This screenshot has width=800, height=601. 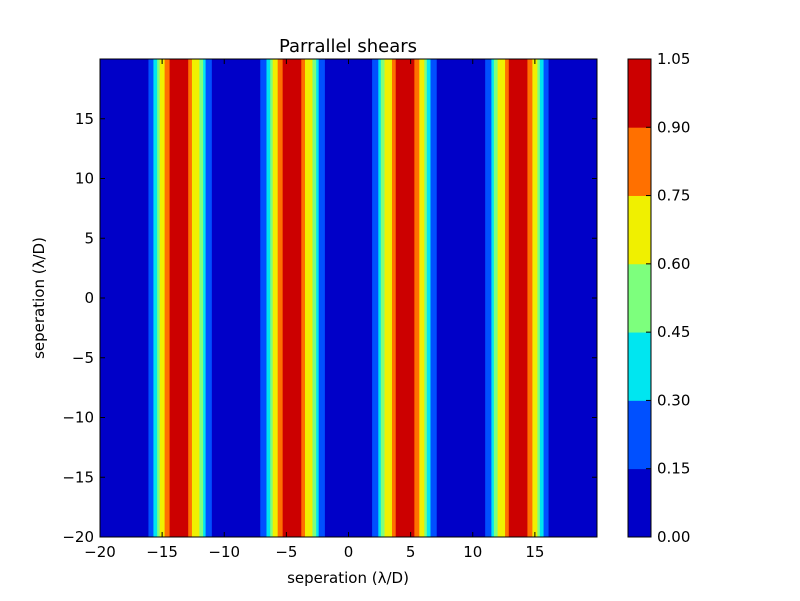 I want to click on x-tick-label: −10, so click(x=224, y=552).